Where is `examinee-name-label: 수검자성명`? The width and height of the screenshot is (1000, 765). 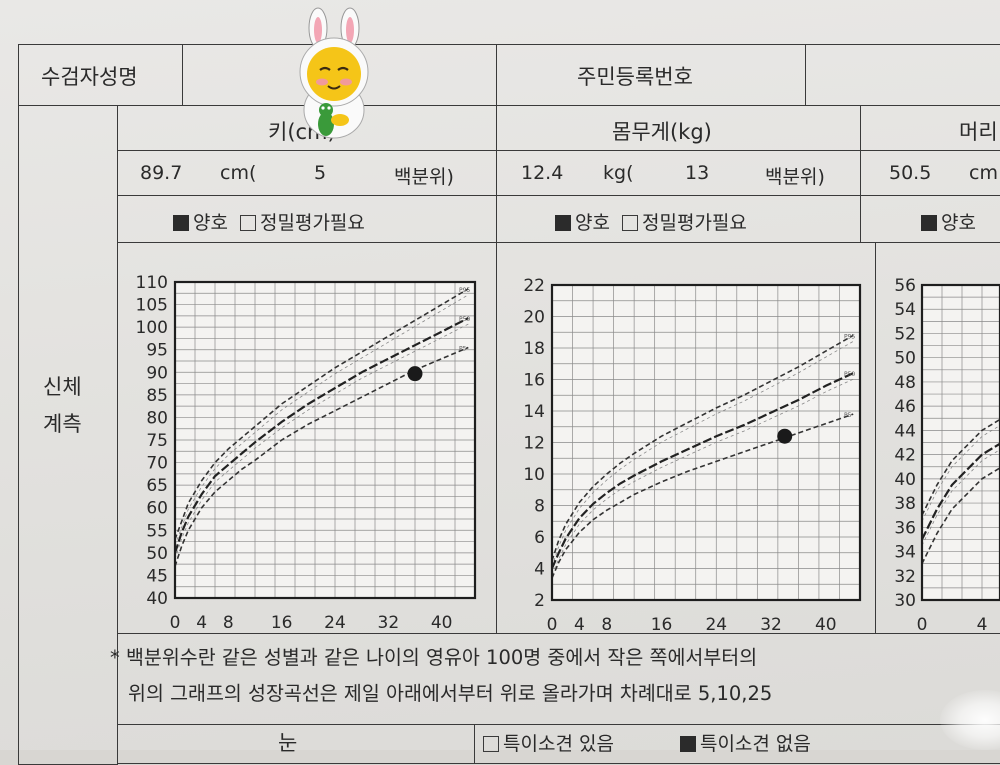 examinee-name-label: 수검자성명 is located at coordinates (89, 77).